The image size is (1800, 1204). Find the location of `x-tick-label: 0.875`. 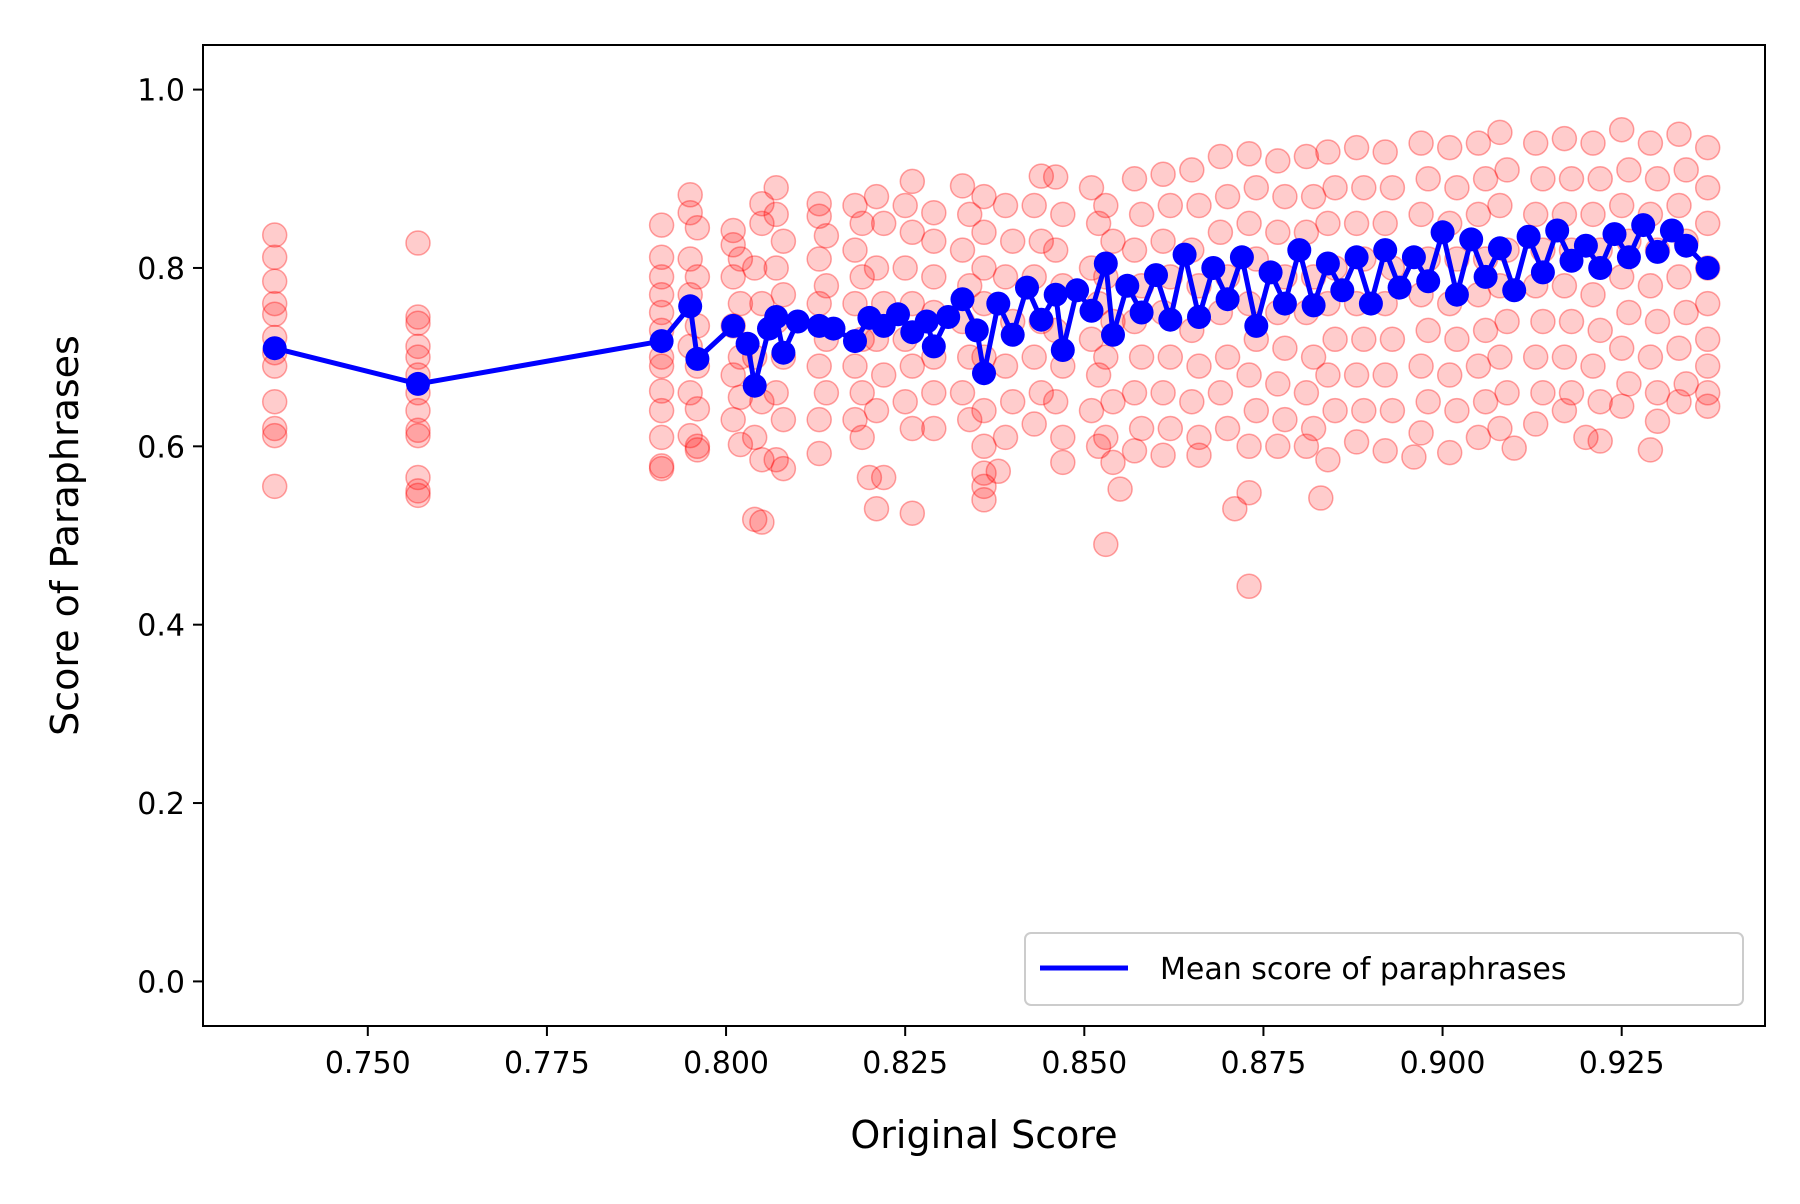

x-tick-label: 0.875 is located at coordinates (1263, 1063).